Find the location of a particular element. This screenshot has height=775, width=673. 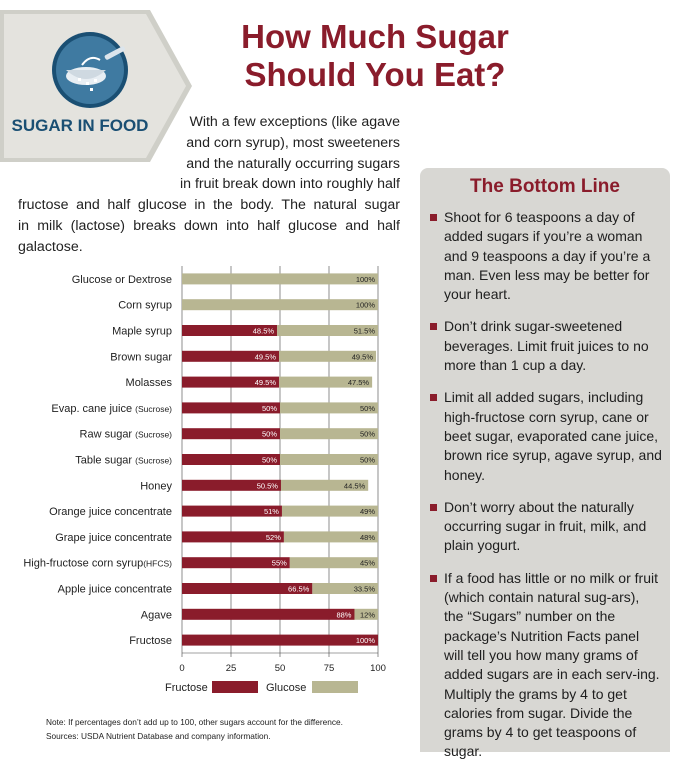

legend-glucose-label: Glucose is located at coordinates (286, 688).